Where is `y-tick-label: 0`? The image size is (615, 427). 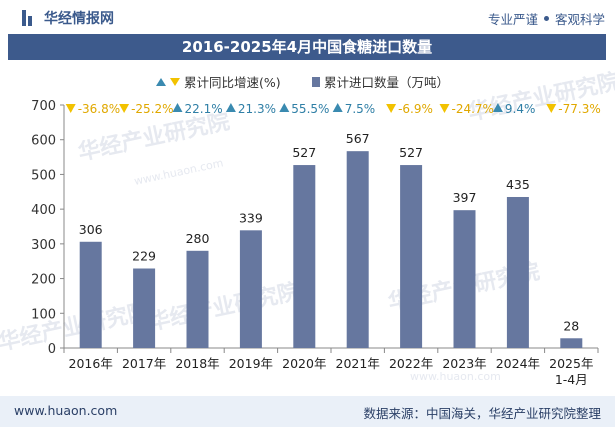 y-tick-label: 0 is located at coordinates (52, 349).